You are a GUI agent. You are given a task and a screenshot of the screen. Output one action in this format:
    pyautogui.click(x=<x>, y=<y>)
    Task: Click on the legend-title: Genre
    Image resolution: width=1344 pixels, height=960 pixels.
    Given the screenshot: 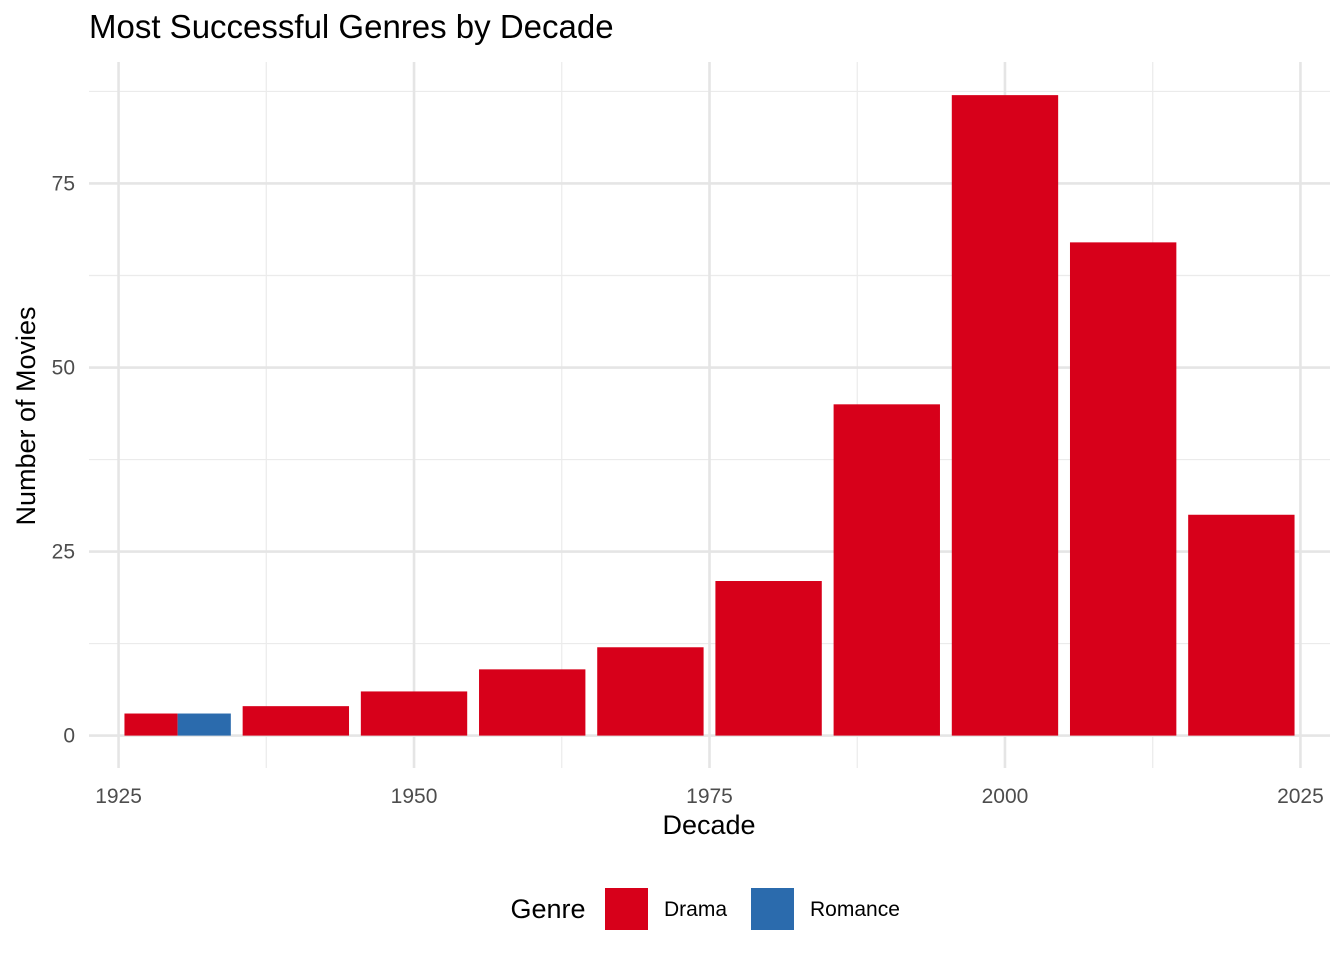 What is the action you would take?
    pyautogui.click(x=547, y=909)
    